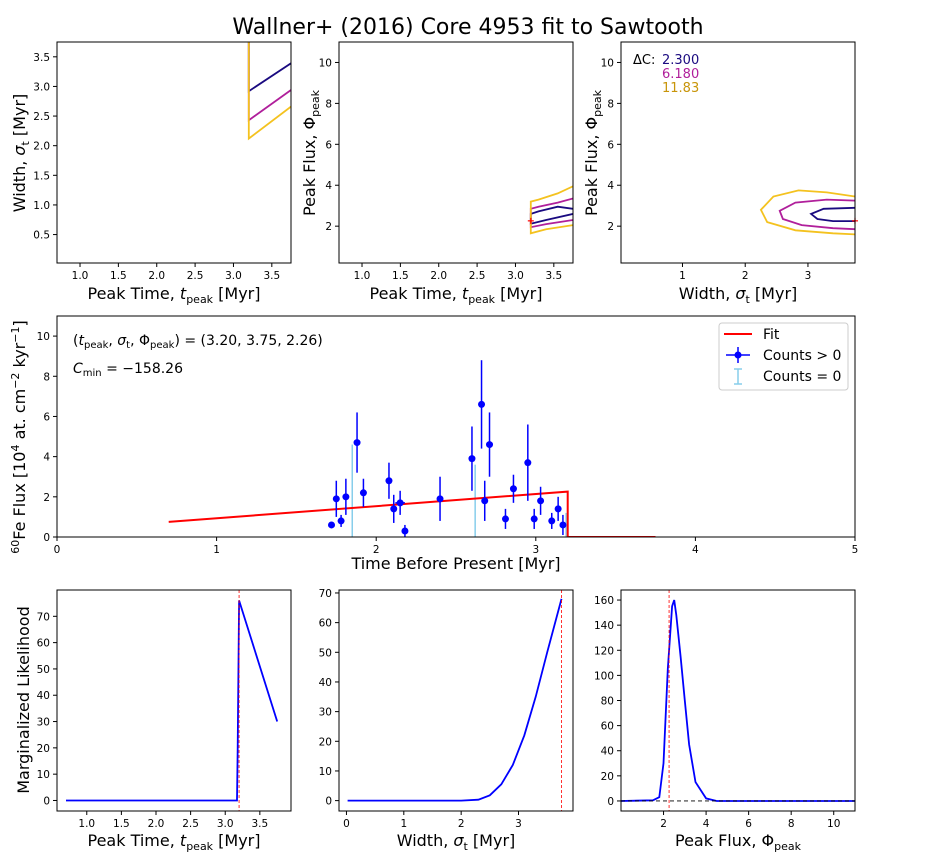 The width and height of the screenshot is (936, 864). What do you see at coordinates (738, 152) in the screenshot?
I see `p3-axes-frame` at bounding box center [738, 152].